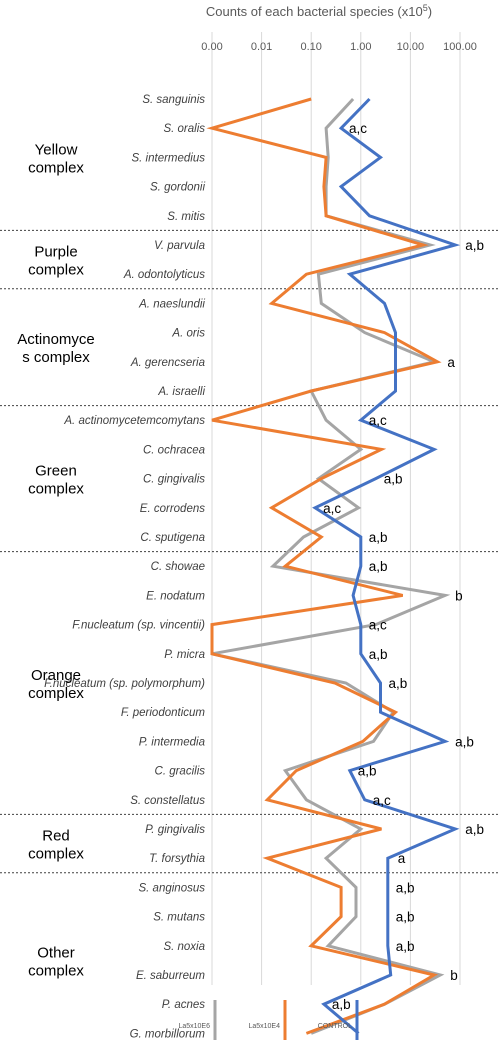 This screenshot has height=1045, width=500. What do you see at coordinates (188, 334) in the screenshot?
I see `species-label: A. oris` at bounding box center [188, 334].